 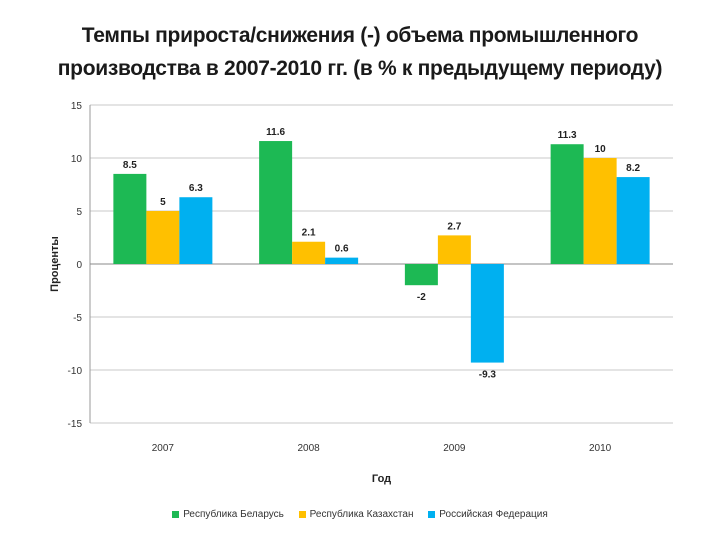 What do you see at coordinates (567, 135) in the screenshot?
I see `data-label: 11.3` at bounding box center [567, 135].